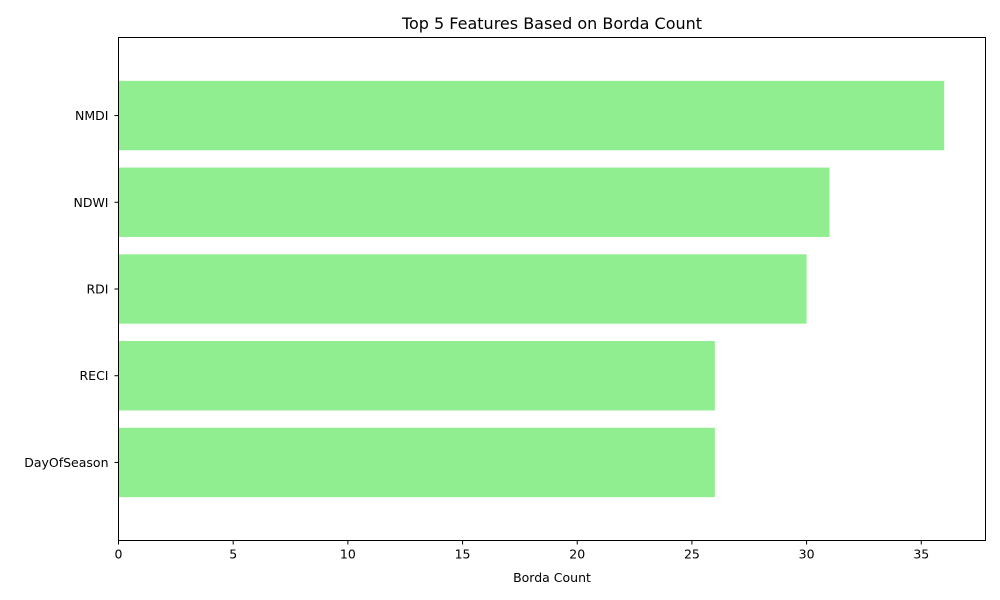 Image resolution: width=1000 pixels, height=600 pixels. Describe the element at coordinates (91, 115) in the screenshot. I see `y-tick-label: NMDI` at that location.